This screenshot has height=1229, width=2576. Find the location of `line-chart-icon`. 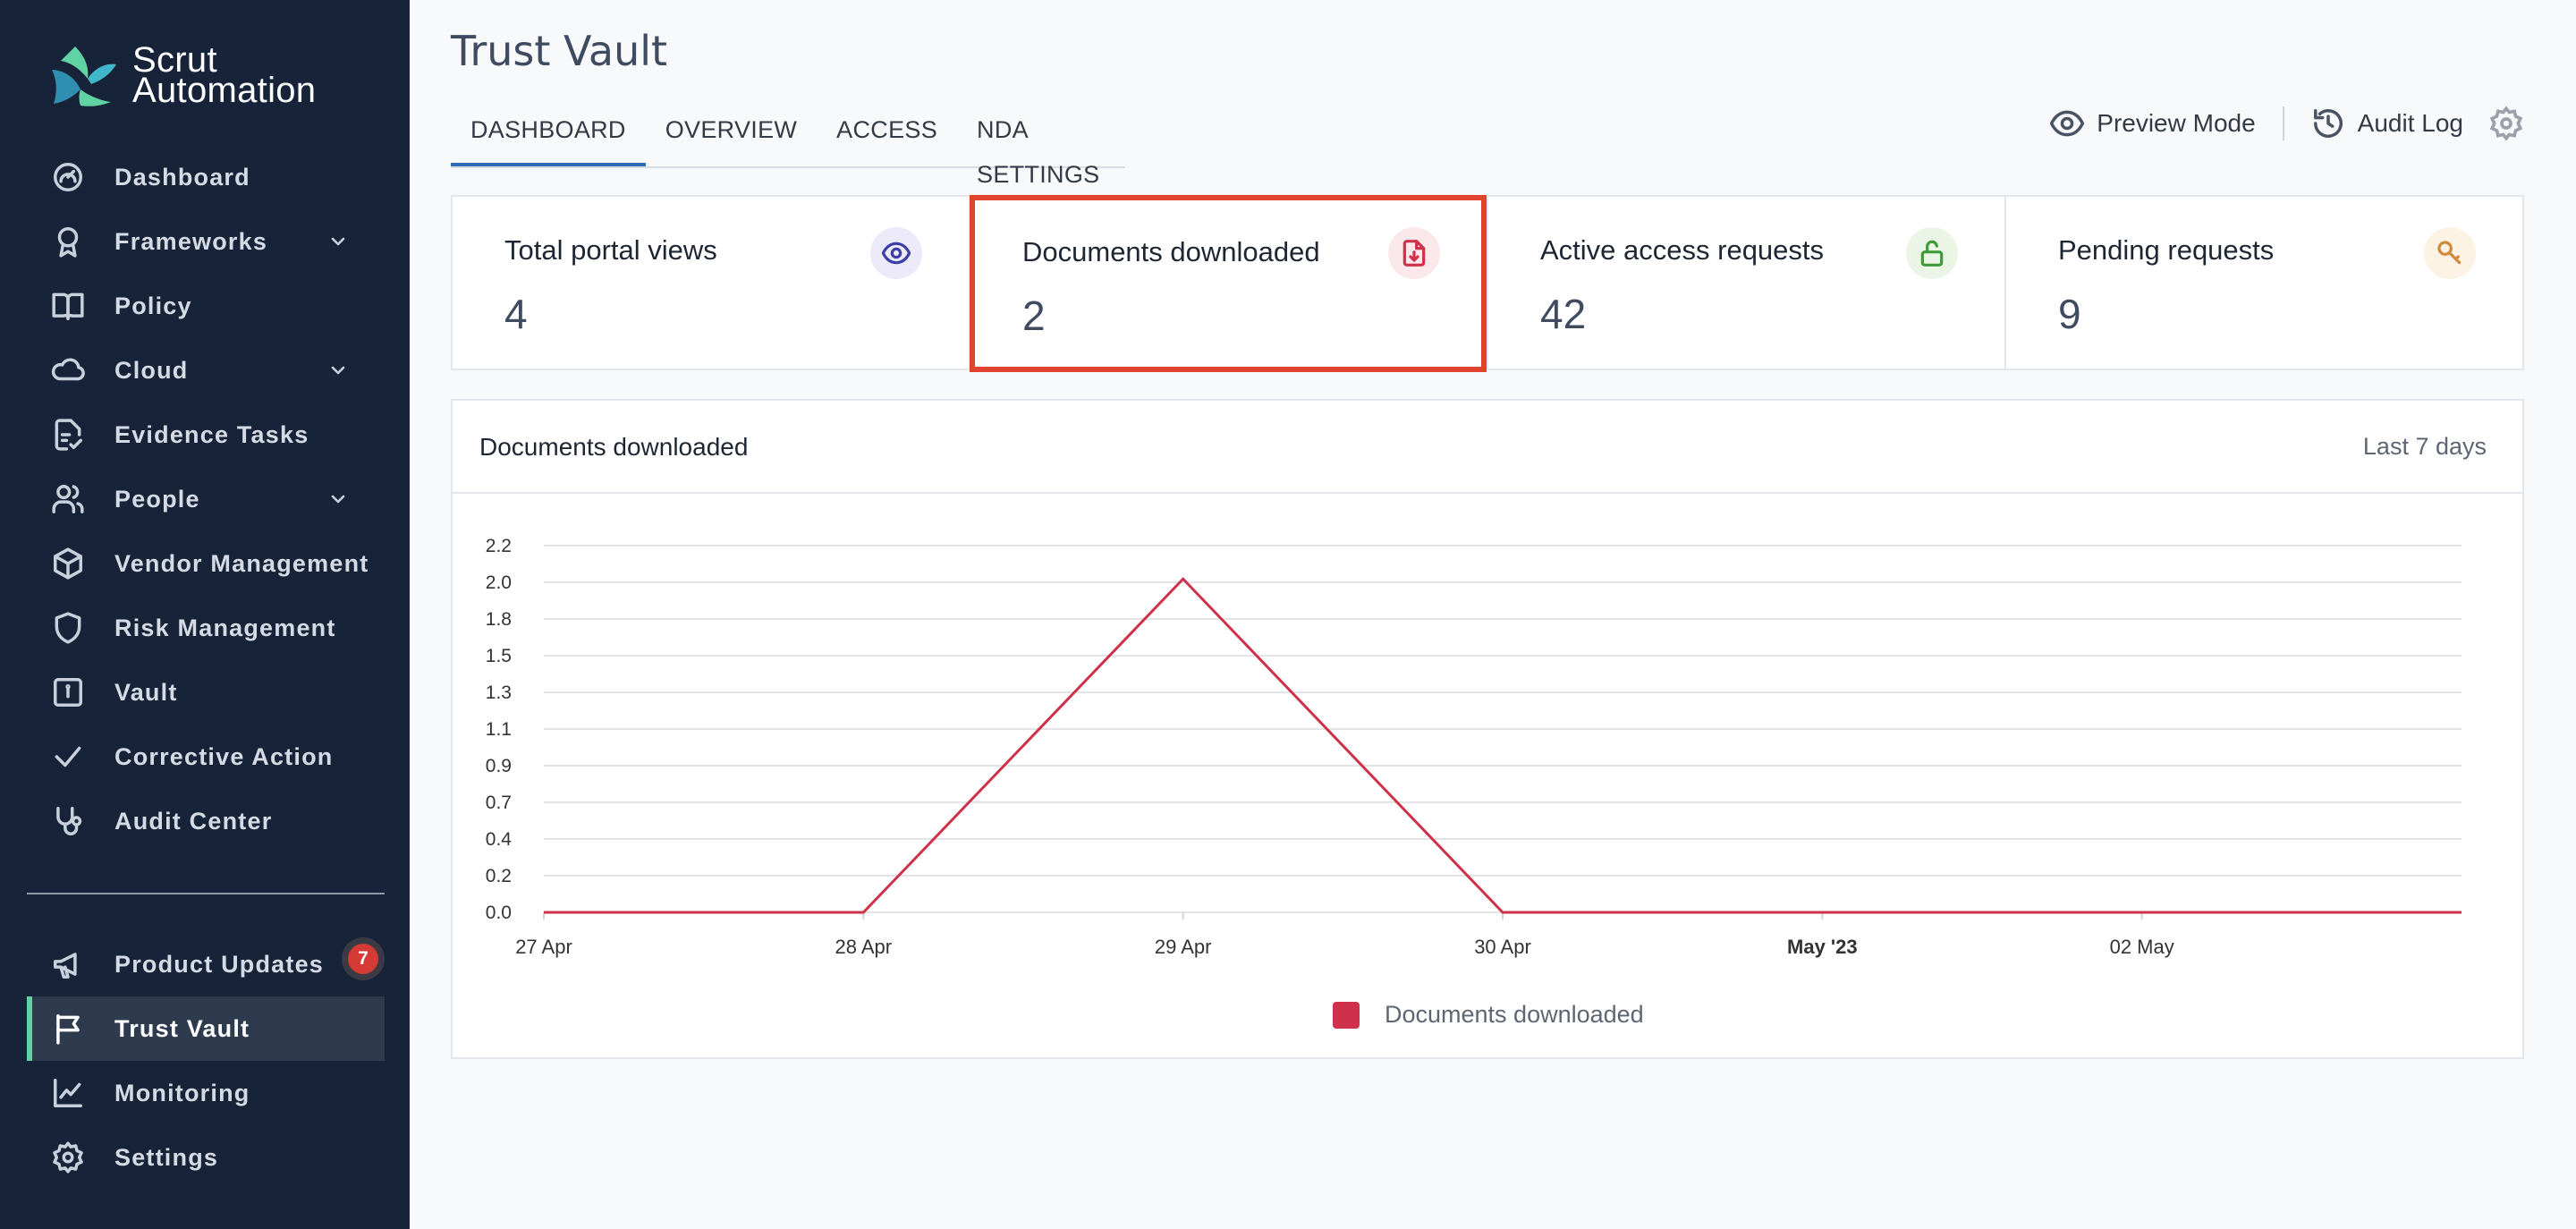

line-chart-icon is located at coordinates (68, 1093).